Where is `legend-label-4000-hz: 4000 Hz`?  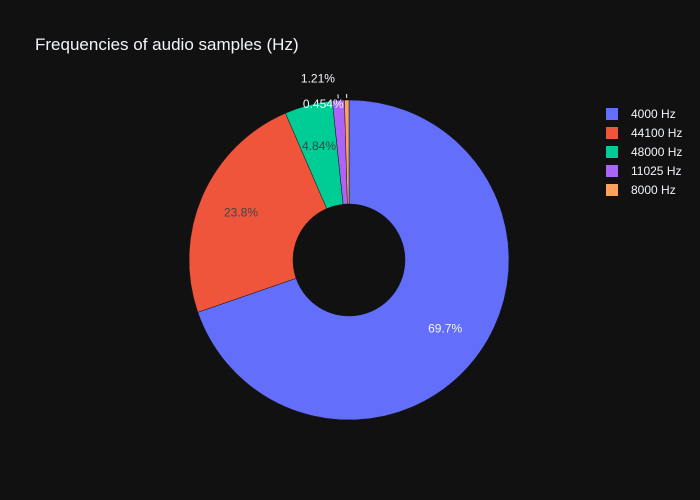
legend-label-4000-hz: 4000 Hz is located at coordinates (653, 114).